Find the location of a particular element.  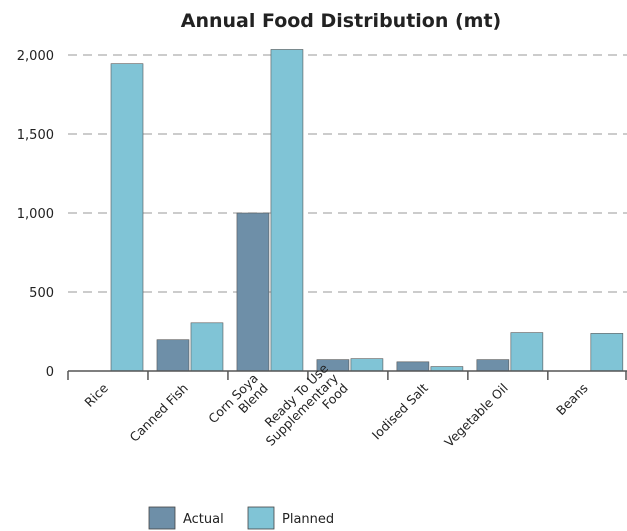

legend-swatch-actual is located at coordinates (162, 518).